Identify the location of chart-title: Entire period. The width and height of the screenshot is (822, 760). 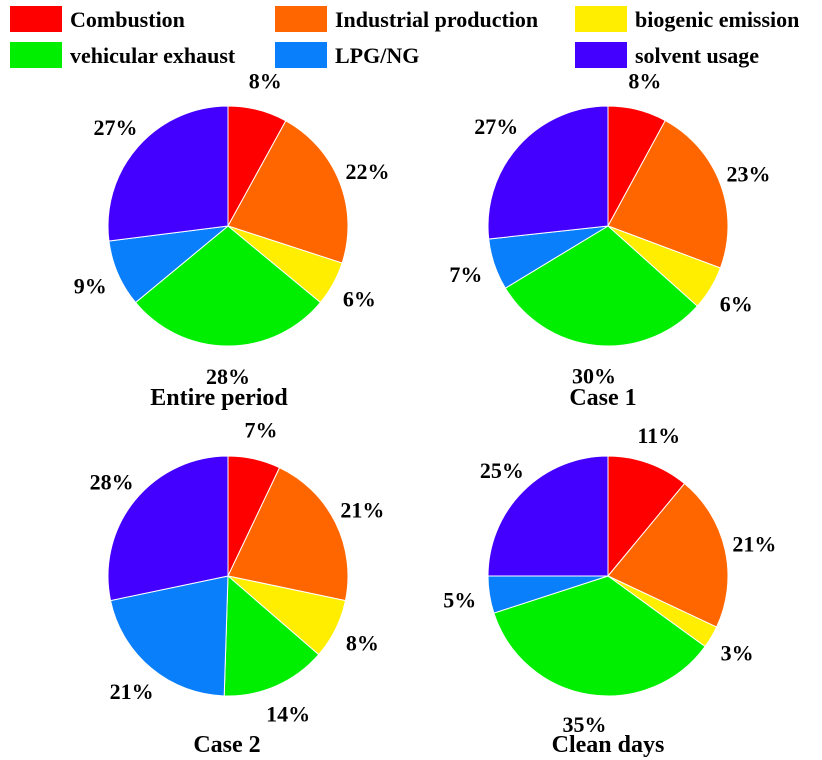
(219, 398).